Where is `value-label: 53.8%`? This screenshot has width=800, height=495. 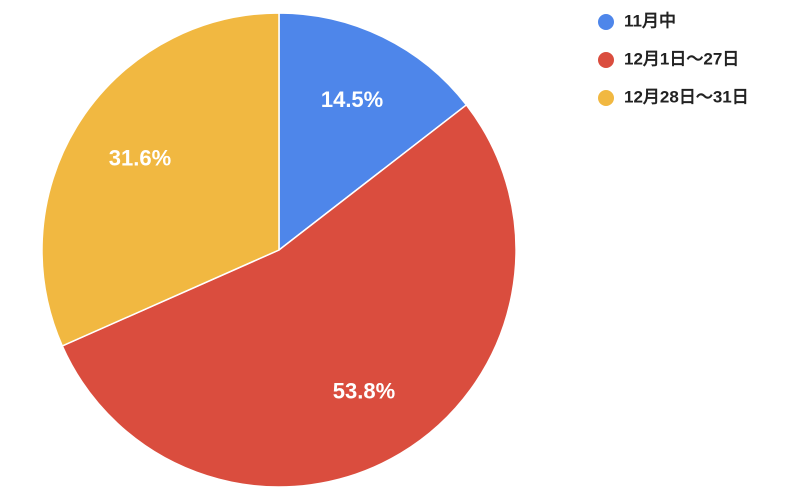
value-label: 53.8% is located at coordinates (364, 390).